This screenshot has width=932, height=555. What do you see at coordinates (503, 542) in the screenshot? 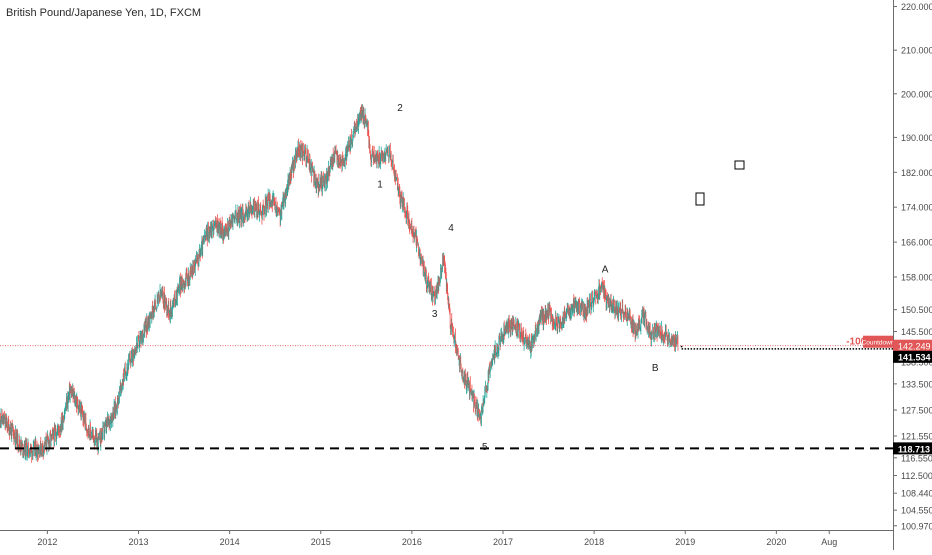
I see `x-tick-label: 2017` at bounding box center [503, 542].